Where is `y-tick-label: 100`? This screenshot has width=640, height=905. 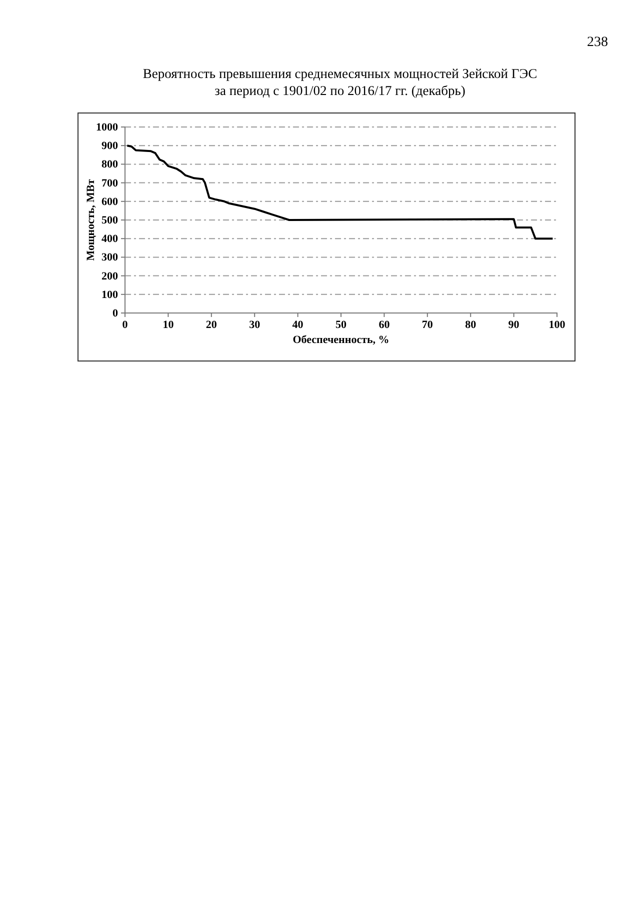
y-tick-label: 100 is located at coordinates (110, 294).